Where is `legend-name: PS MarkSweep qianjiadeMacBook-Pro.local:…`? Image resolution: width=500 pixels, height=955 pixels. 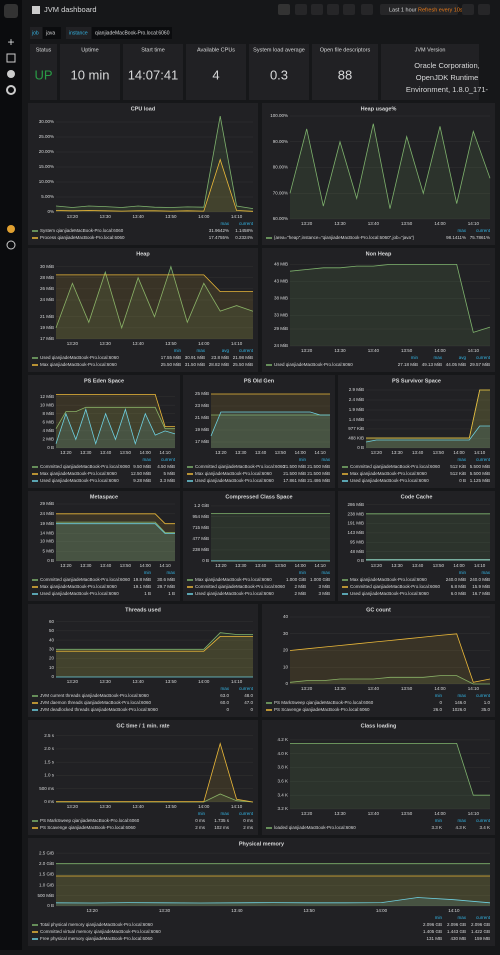 legend-name: PS MarkSweep qianjiadeMacBook-Pro.local:… is located at coordinates (90, 820).